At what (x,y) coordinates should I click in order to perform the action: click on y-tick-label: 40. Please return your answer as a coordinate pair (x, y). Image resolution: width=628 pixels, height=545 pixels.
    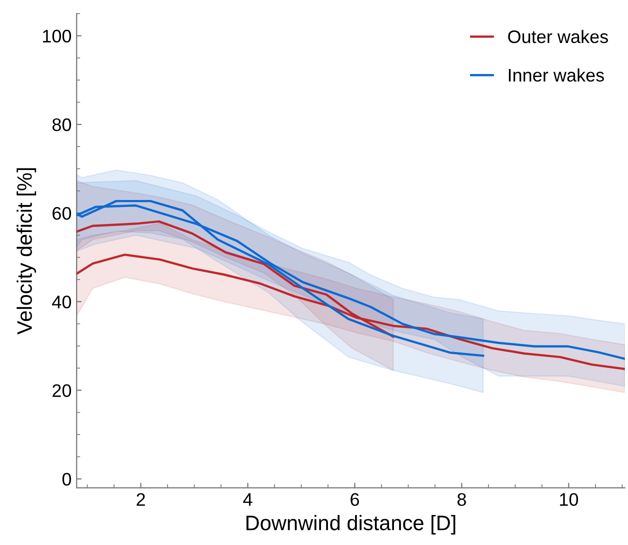
    Looking at the image, I should click on (62, 302).